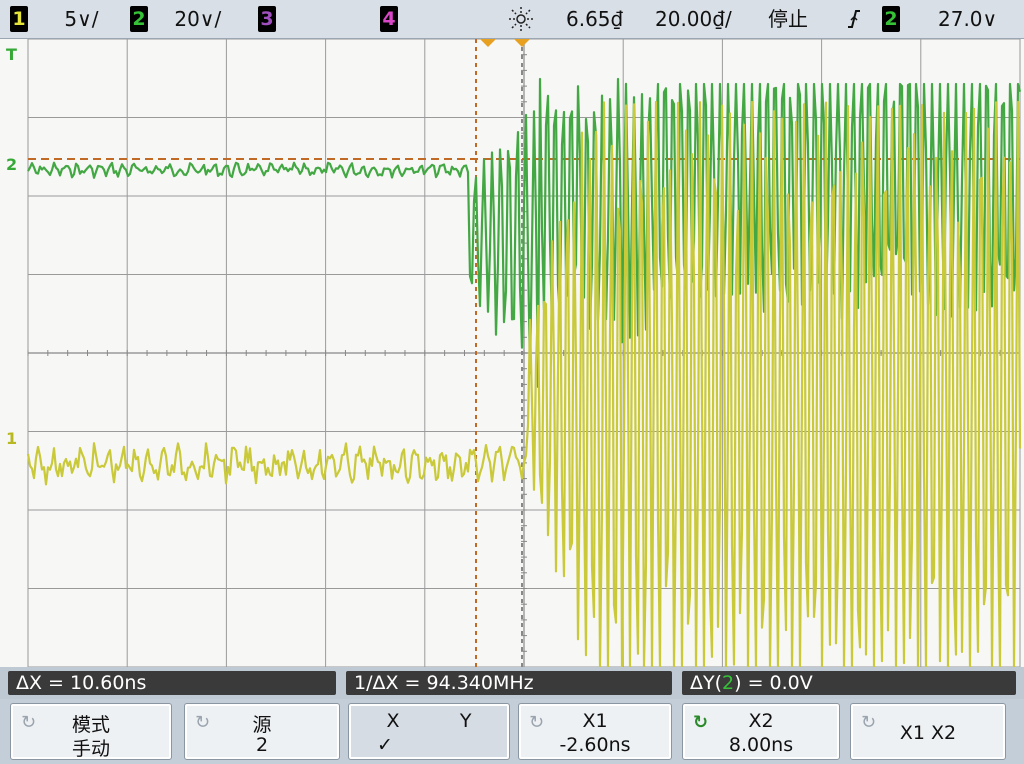 This screenshot has height=764, width=1024. I want to click on ch4-badge: 4, so click(389, 19).